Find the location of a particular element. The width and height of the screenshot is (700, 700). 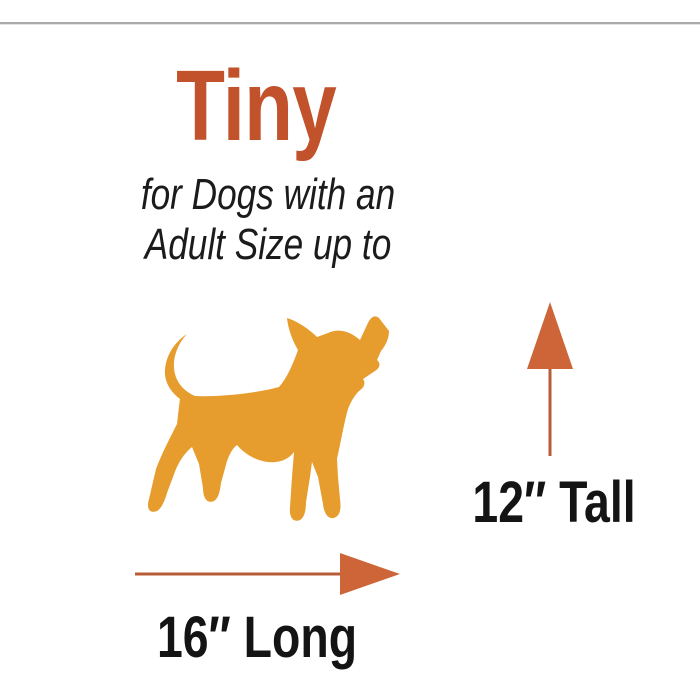

size-subtitle: for Dogs with an Adult Size up to is located at coordinates (268, 220).